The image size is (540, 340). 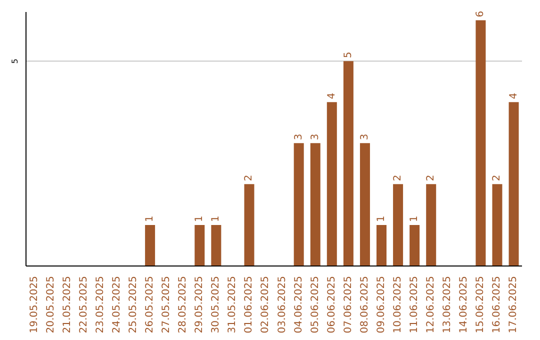 I want to click on x-tick-label: 03.06.2025, so click(x=282, y=305).